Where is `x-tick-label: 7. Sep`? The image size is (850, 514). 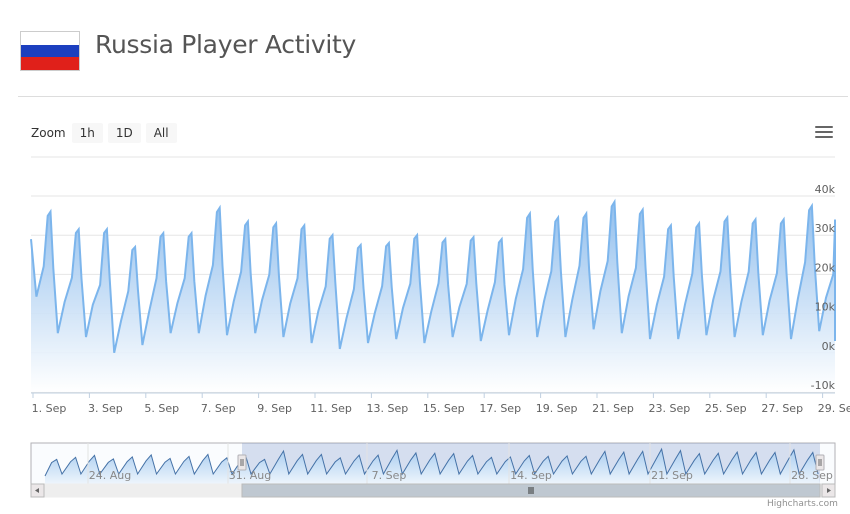
x-tick-label: 7. Sep is located at coordinates (218, 408).